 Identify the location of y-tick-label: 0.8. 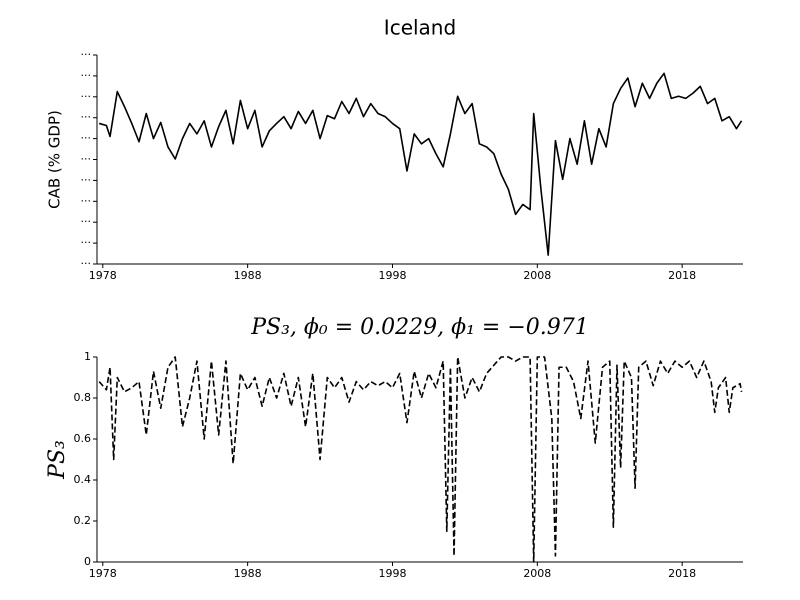
(83, 397).